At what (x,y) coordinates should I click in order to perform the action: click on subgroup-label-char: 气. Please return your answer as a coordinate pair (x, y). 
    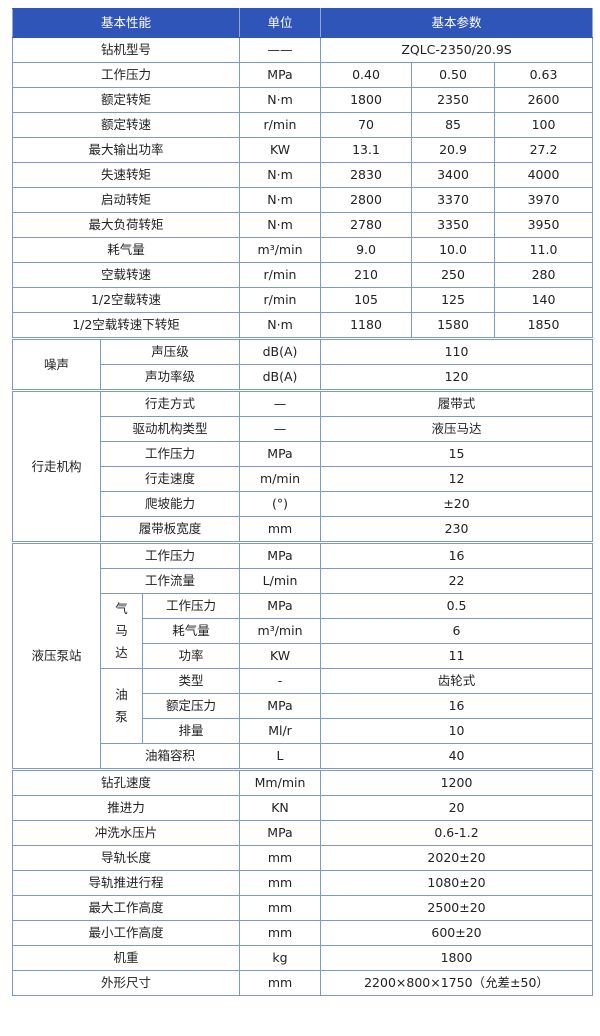
    Looking at the image, I should click on (121, 608).